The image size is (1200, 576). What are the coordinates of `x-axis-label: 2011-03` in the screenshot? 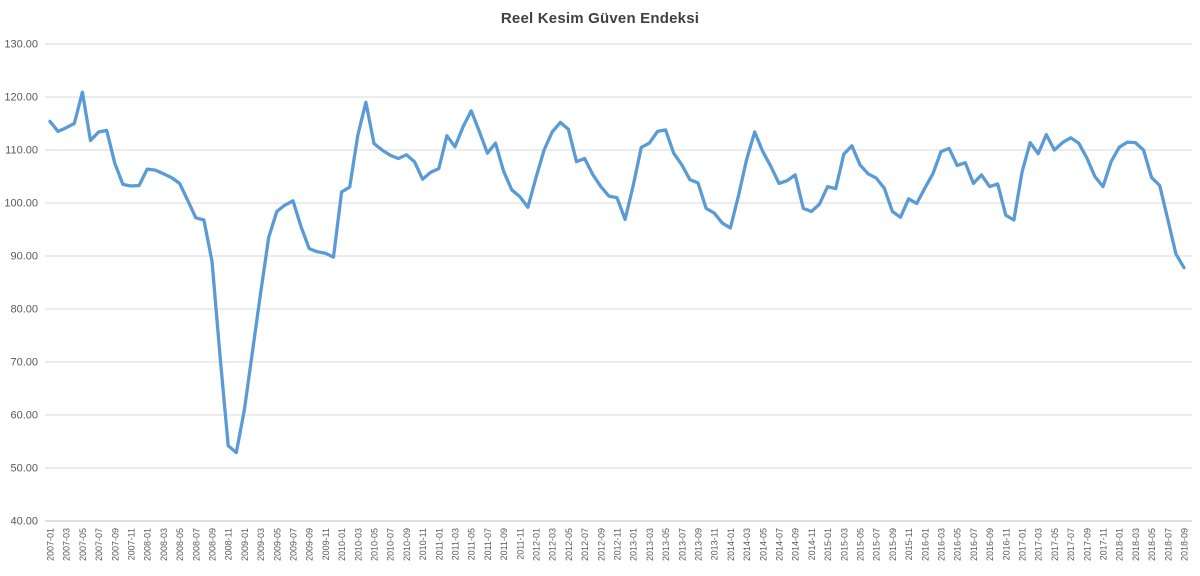 It's located at (456, 544).